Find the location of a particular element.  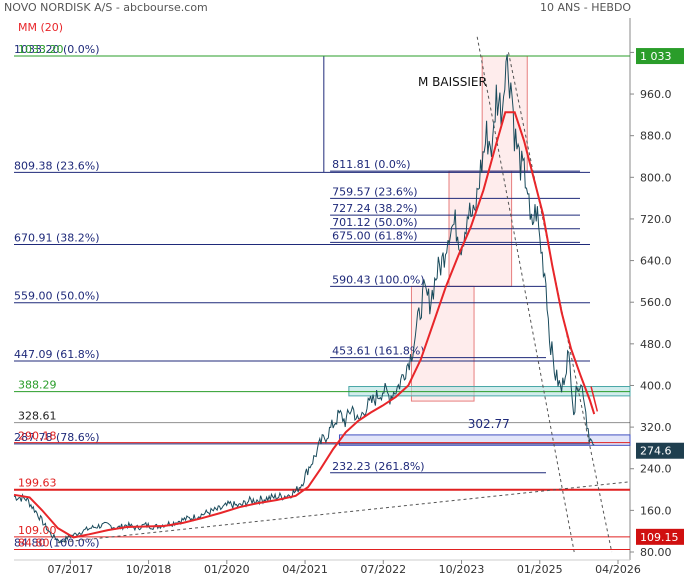

y-tick-label: 320.0 is located at coordinates (656, 427).